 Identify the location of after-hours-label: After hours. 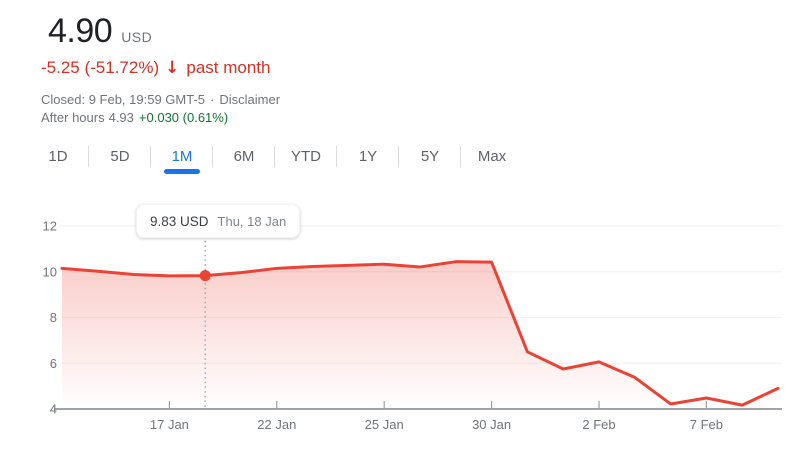
(73, 117).